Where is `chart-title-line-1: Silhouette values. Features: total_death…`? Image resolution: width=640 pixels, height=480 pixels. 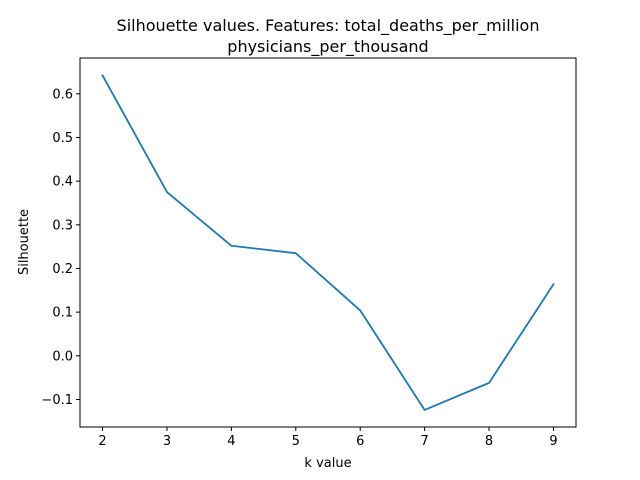 chart-title-line-1: Silhouette values. Features: total_death… is located at coordinates (328, 26).